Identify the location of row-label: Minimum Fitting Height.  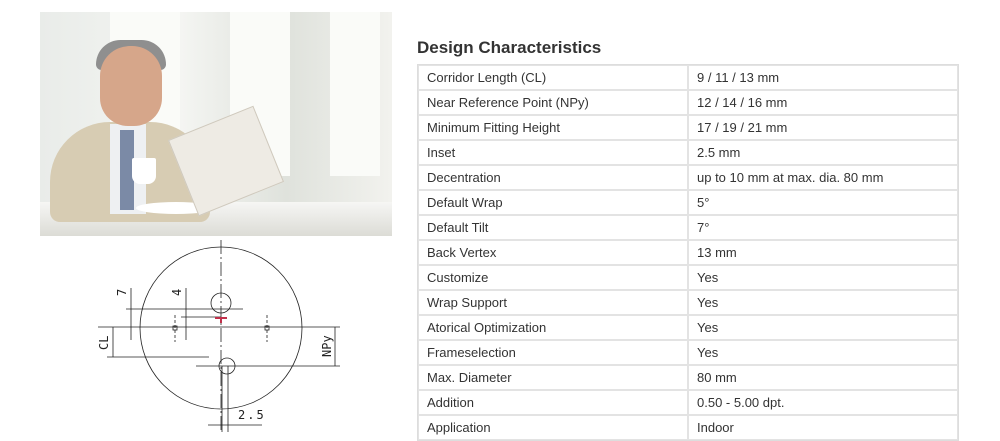
(553, 127).